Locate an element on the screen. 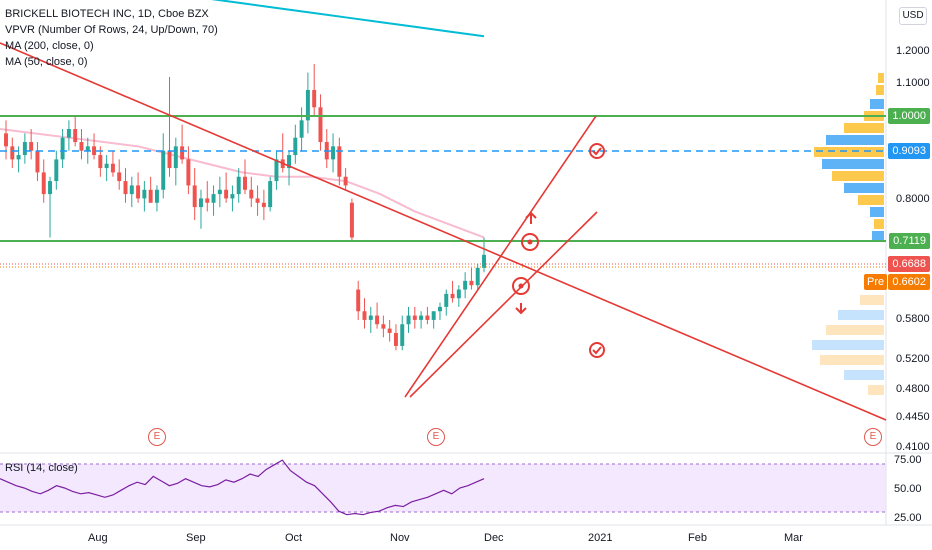 Image resolution: width=932 pixels, height=550 pixels. time-tick: Dec is located at coordinates (494, 538).